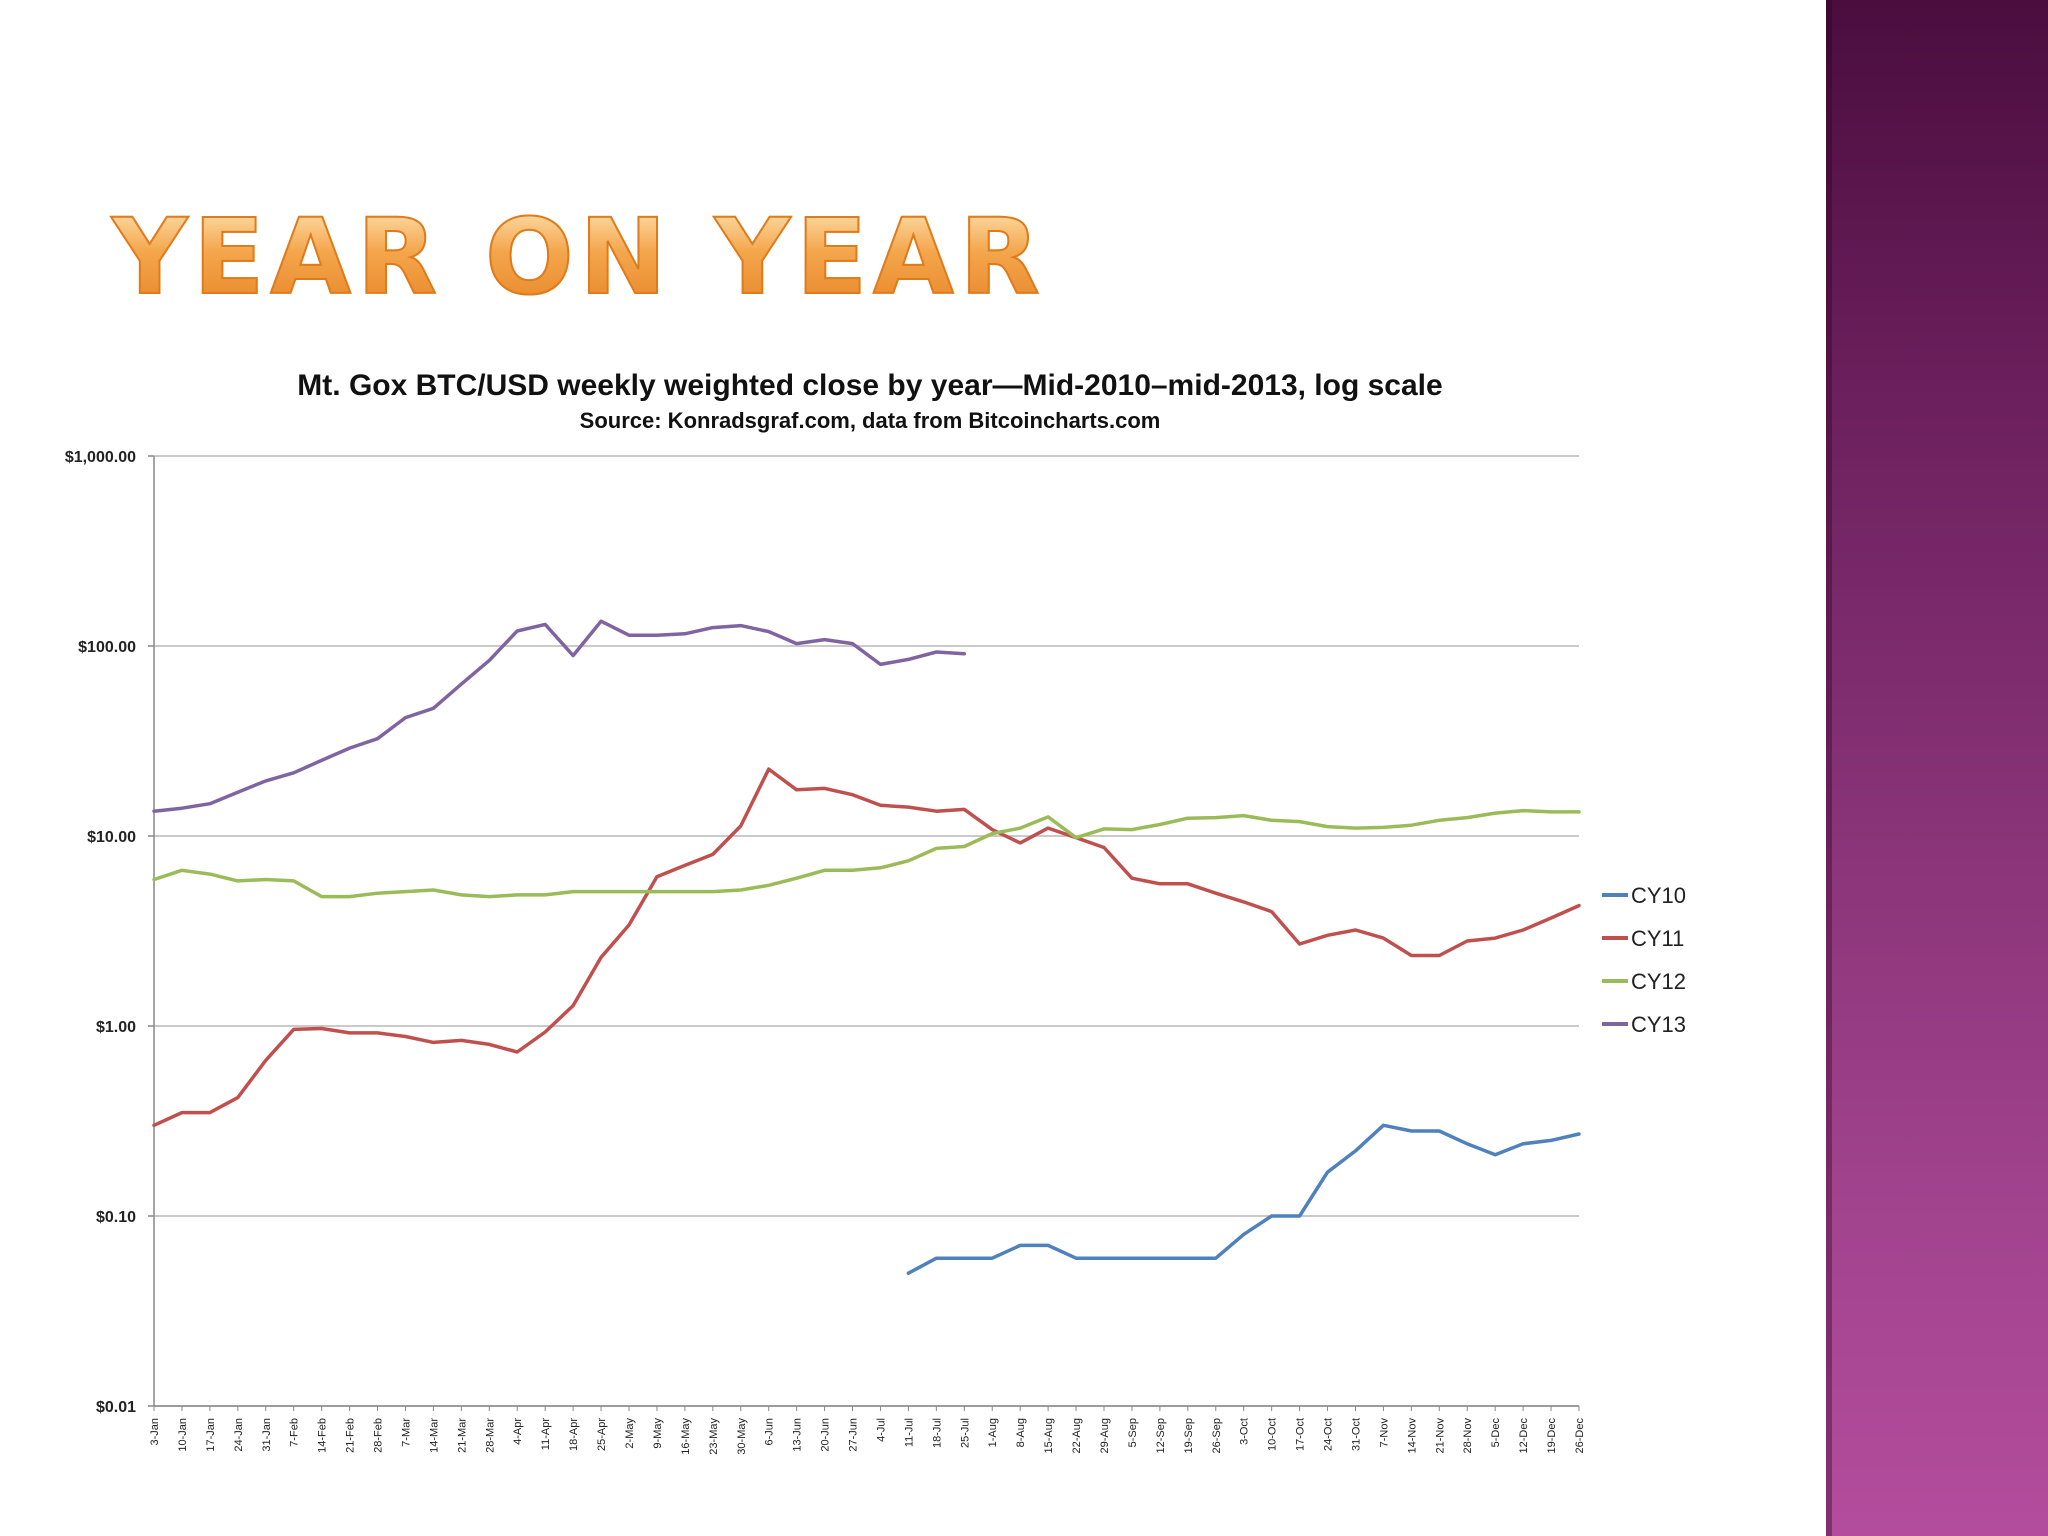 This screenshot has height=1536, width=2048. I want to click on x-tick-label: 19-Dec, so click(1552, 1436).